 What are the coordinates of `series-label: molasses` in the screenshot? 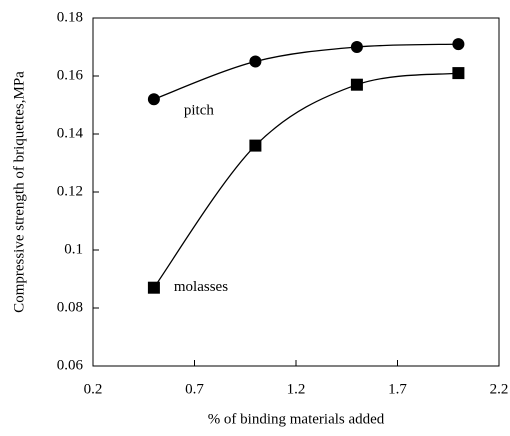 It's located at (201, 287).